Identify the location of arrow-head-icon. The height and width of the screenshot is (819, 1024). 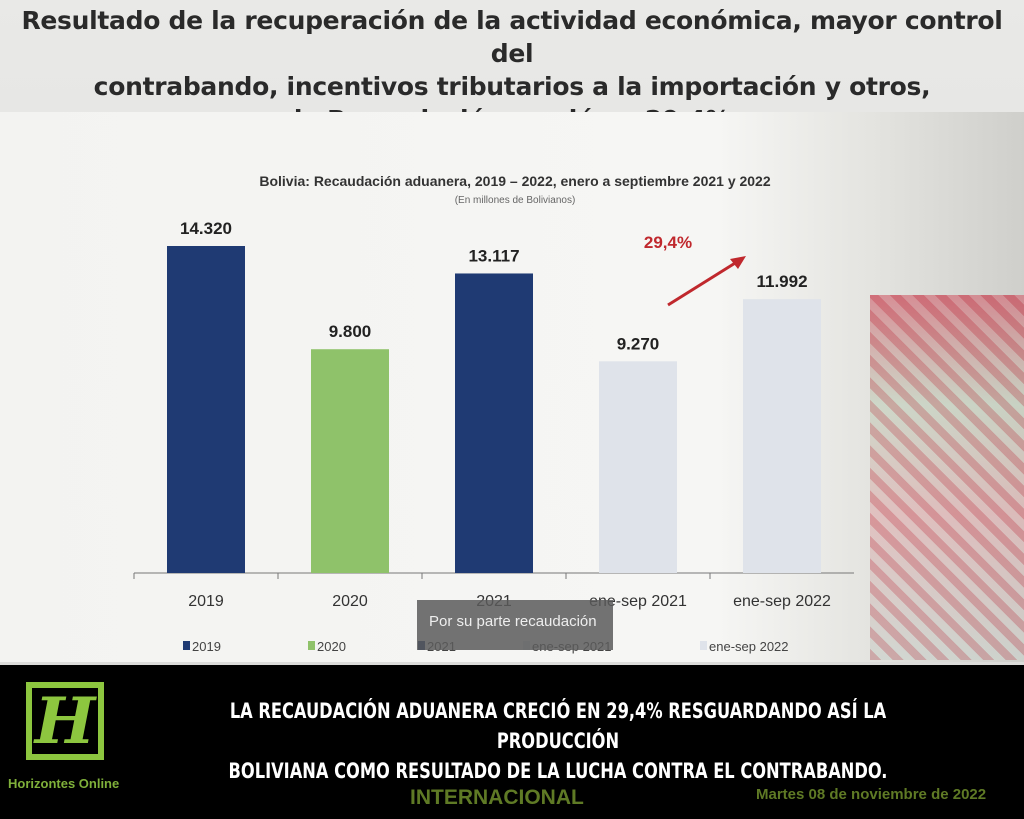
(738, 262).